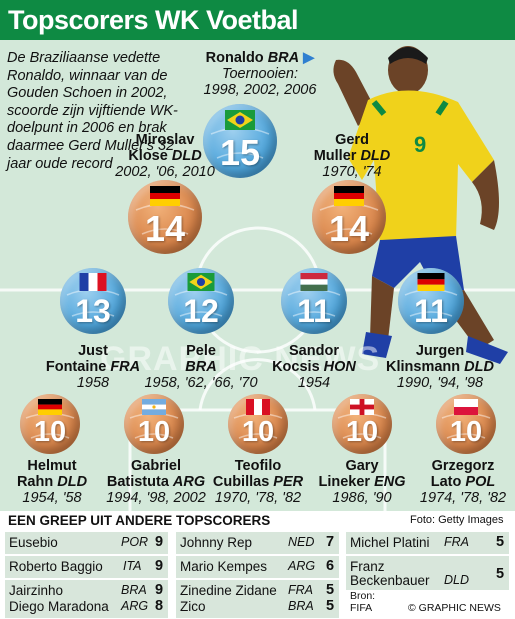 The width and height of the screenshot is (515, 619). What do you see at coordinates (201, 351) in the screenshot?
I see `pele-line1: Pele` at bounding box center [201, 351].